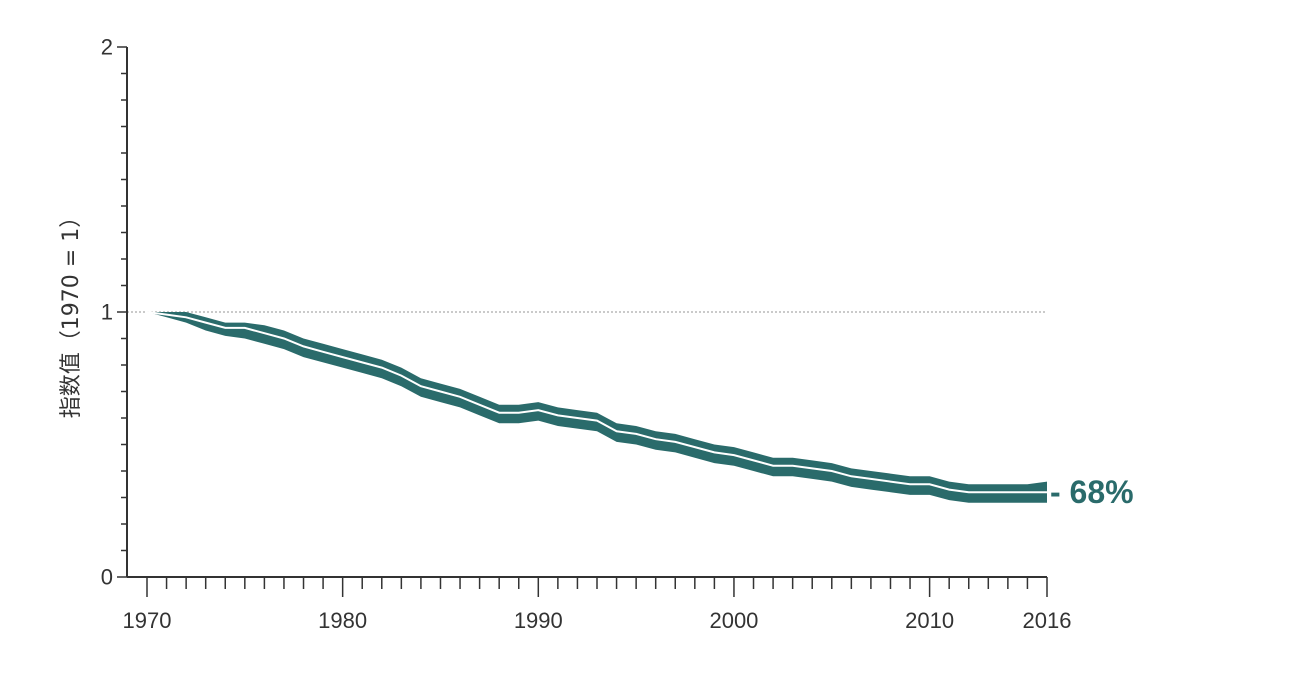  I want to click on x-tick-label: 1970, so click(147, 620).